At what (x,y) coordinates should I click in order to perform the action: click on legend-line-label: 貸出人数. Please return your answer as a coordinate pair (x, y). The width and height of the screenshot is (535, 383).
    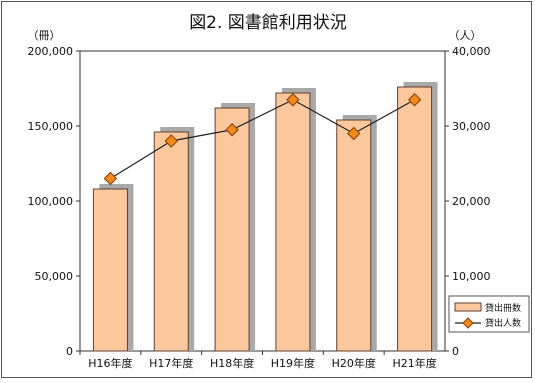
    Looking at the image, I should click on (503, 323).